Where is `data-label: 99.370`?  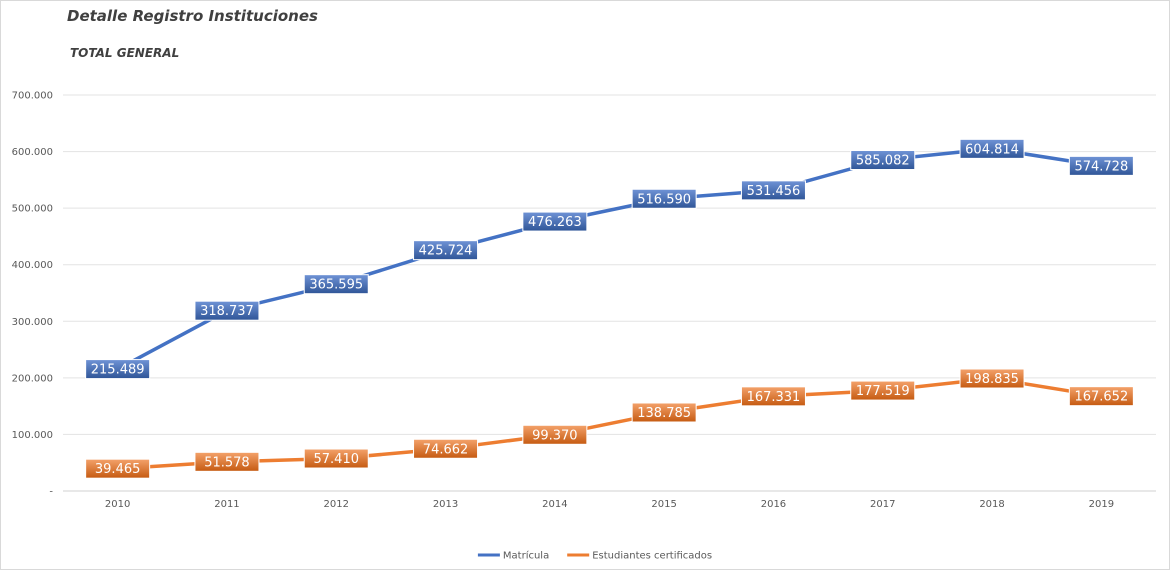
data-label: 99.370 is located at coordinates (555, 434).